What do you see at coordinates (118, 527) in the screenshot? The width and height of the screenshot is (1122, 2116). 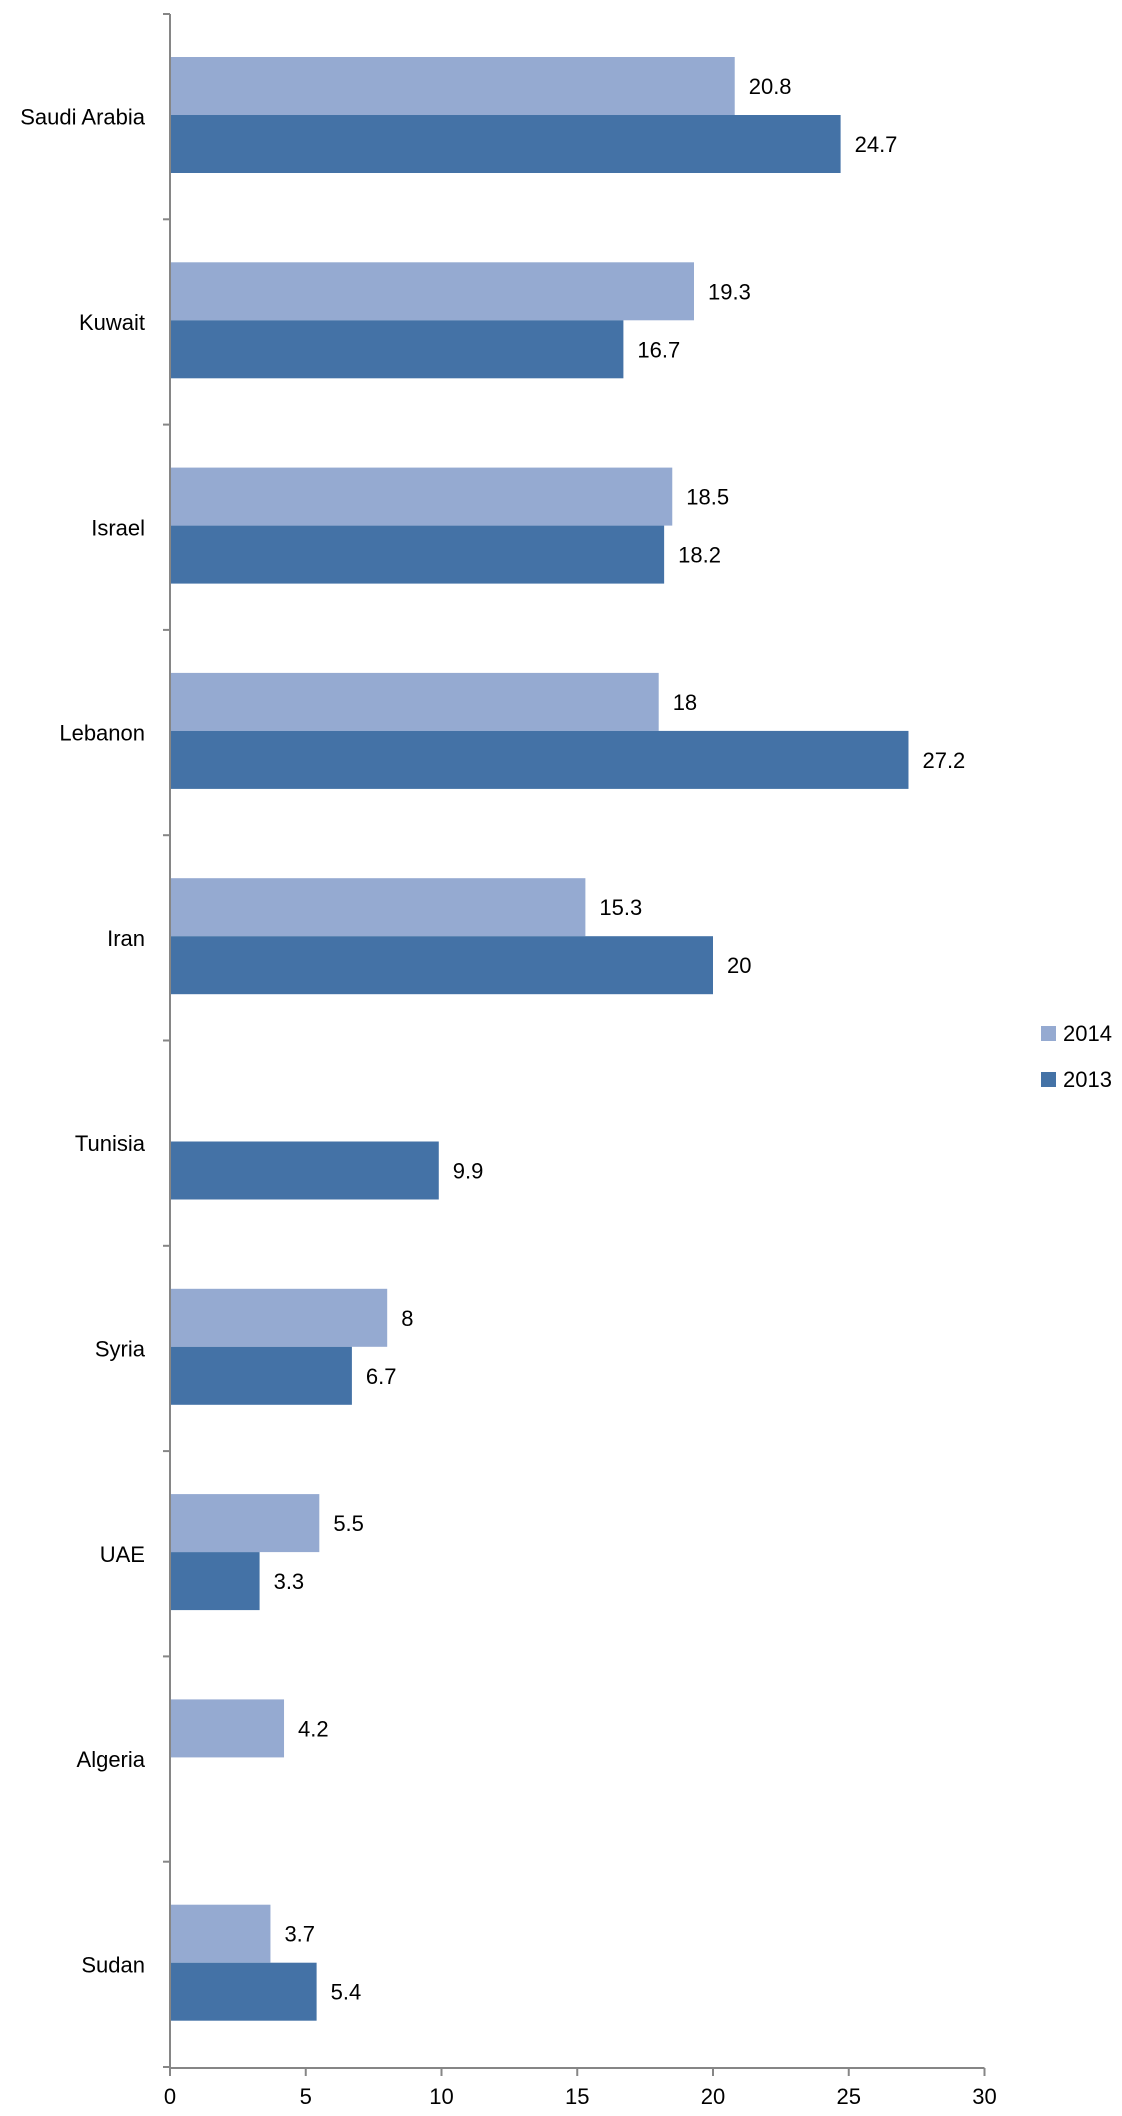 I see `category-label: Israel` at bounding box center [118, 527].